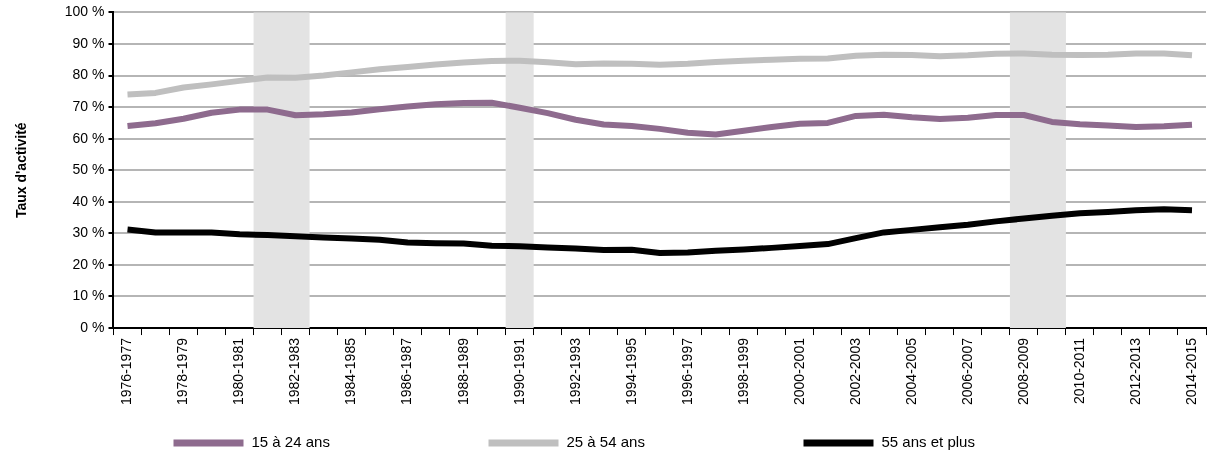 Image resolution: width=1212 pixels, height=463 pixels. What do you see at coordinates (686, 371) in the screenshot?
I see `x-tick-label: 1996-1997` at bounding box center [686, 371].